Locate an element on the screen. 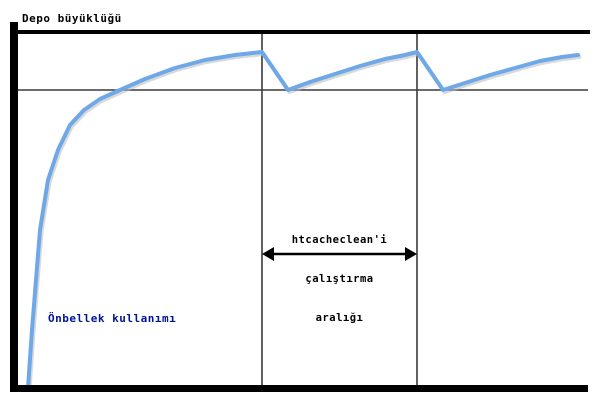 The height and width of the screenshot is (406, 600). arrow-head-right is located at coordinates (411, 254).